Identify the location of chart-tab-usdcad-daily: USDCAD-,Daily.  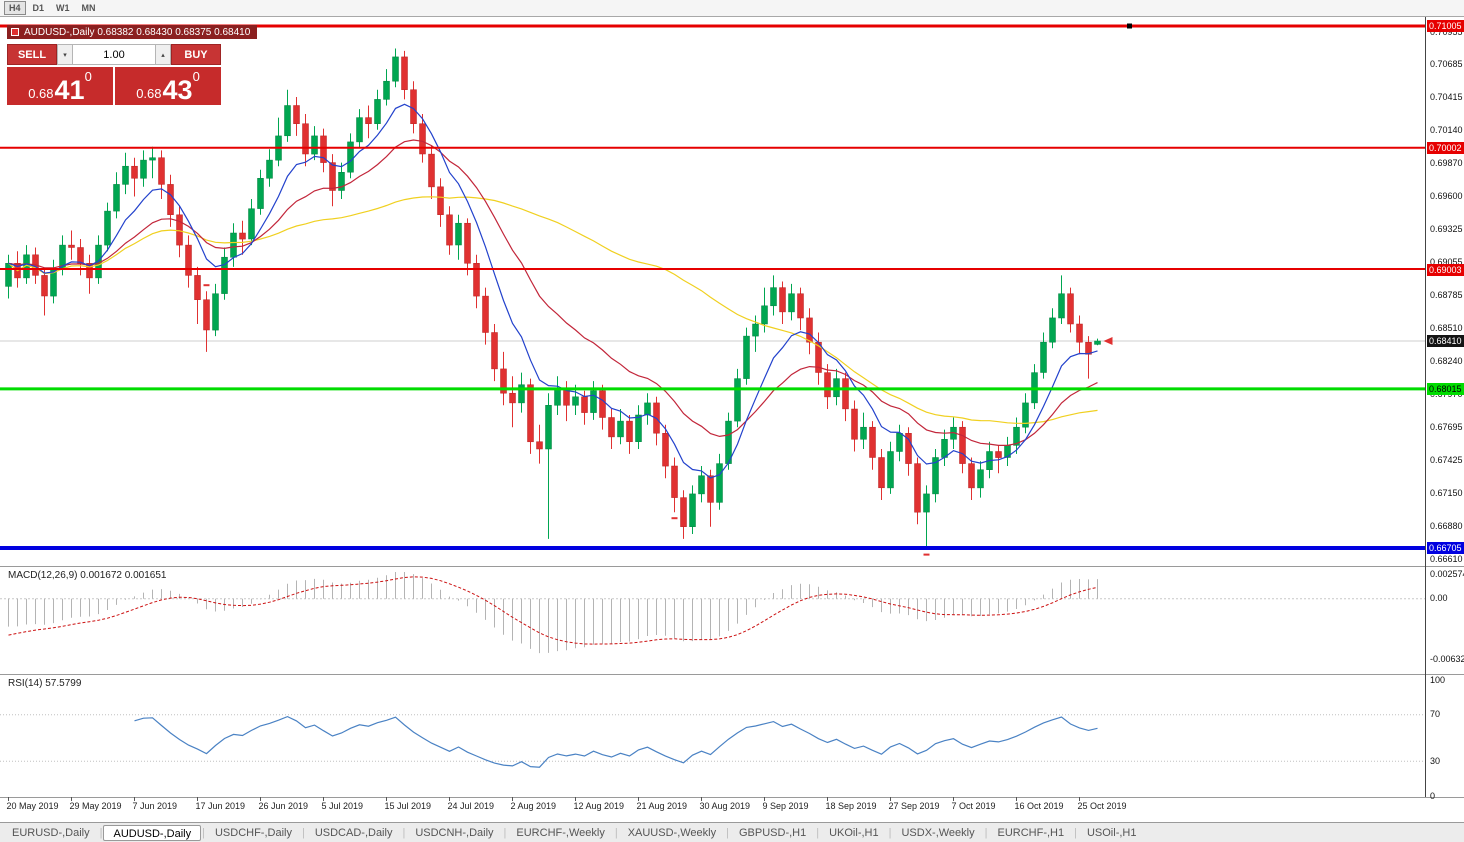
(353, 832).